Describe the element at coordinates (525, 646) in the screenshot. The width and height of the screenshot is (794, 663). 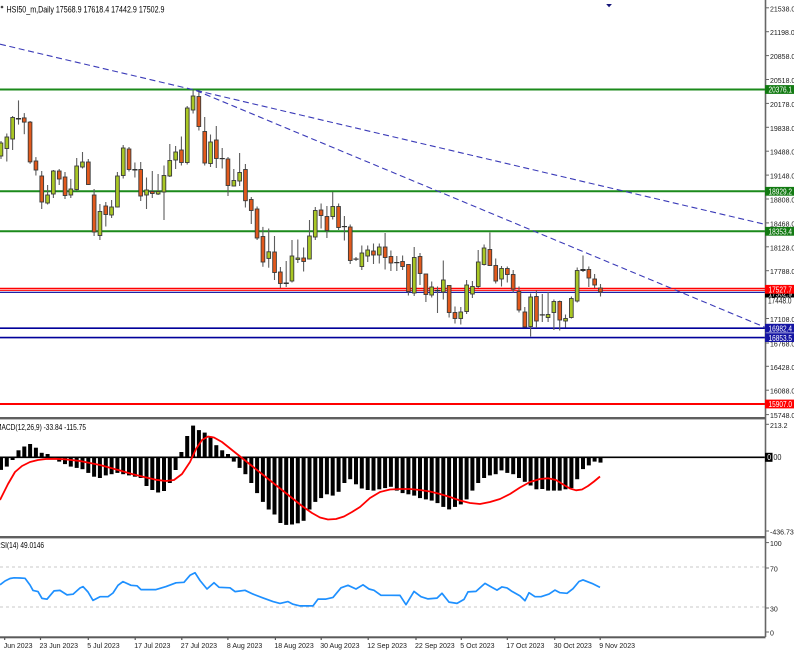
I see `svg-text: 17 Oct 2023` at that location.